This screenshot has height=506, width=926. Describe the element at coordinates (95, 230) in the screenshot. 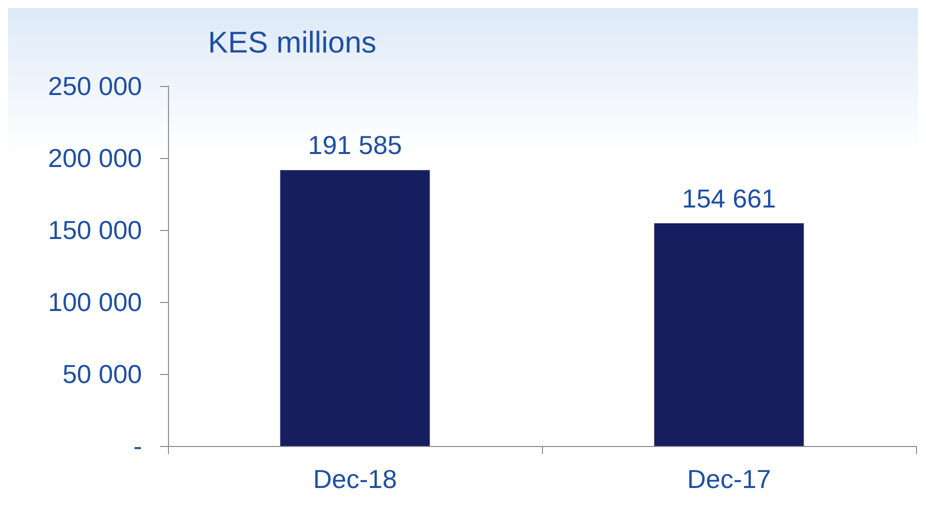

I see `y-tick-label: 150 000` at that location.